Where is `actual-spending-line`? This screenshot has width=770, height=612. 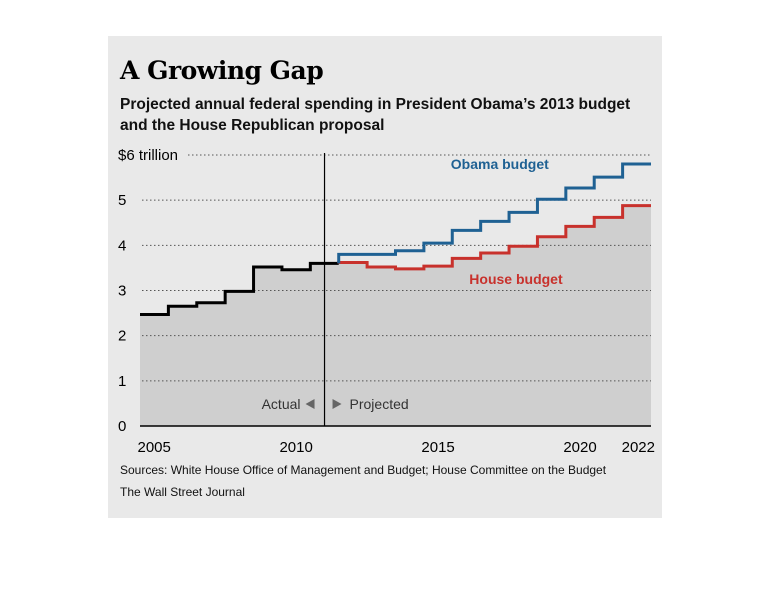
actual-spending-line is located at coordinates (239, 288).